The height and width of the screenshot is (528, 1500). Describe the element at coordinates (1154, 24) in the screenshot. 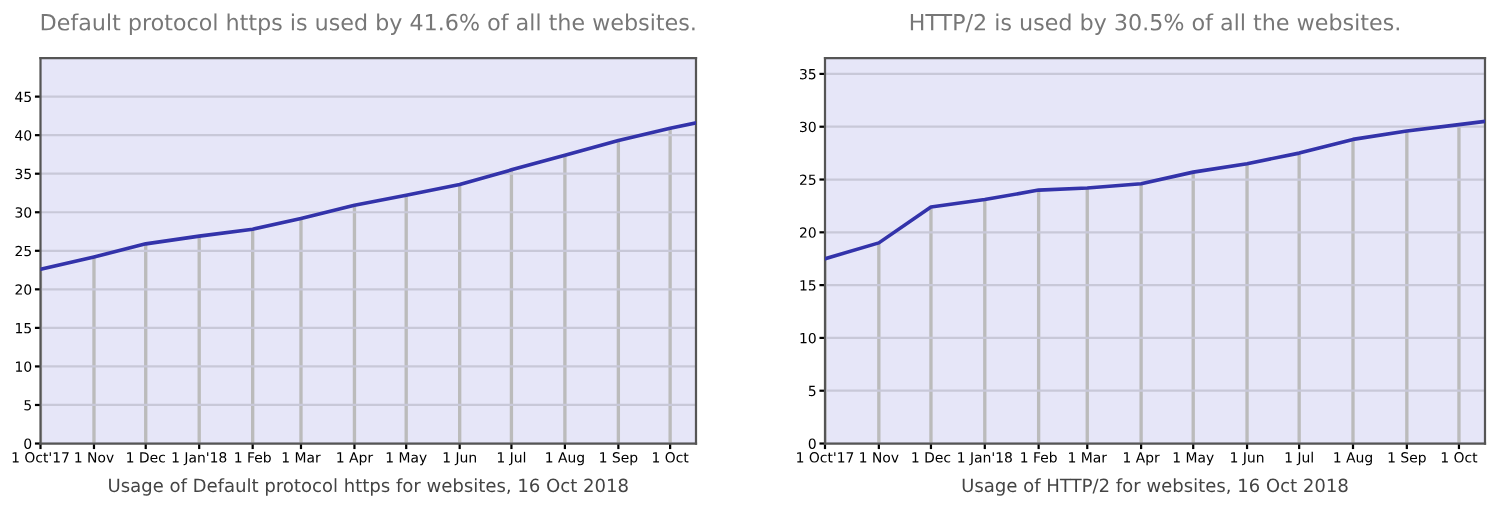

I see `chart-title: HTTP/2 is used by 30.5% of all the websites.` at that location.